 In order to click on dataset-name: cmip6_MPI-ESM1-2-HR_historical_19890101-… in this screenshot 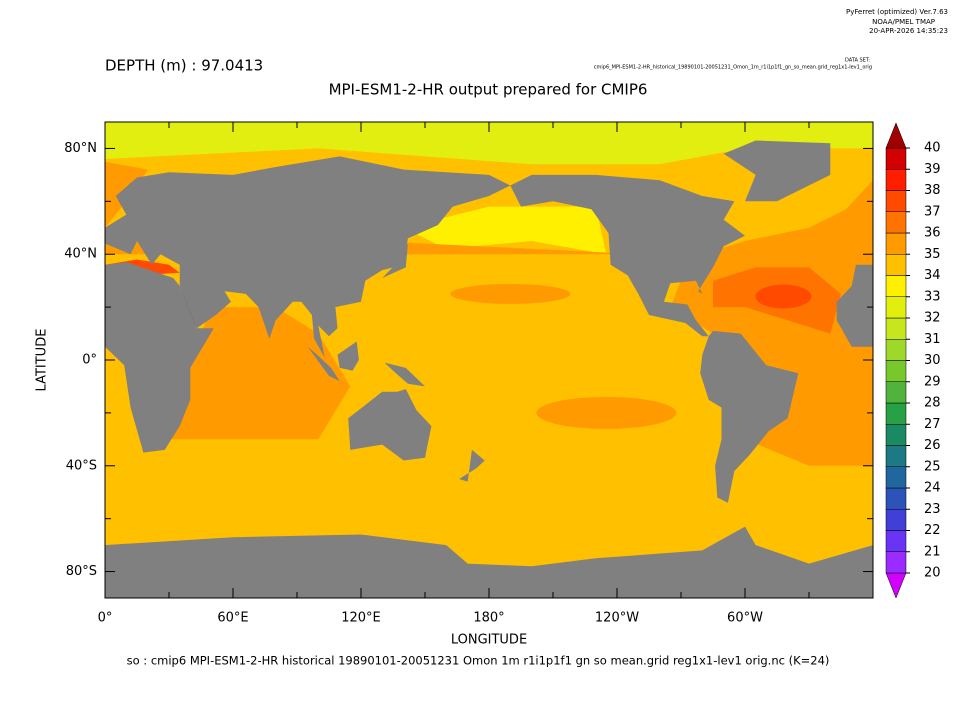, I will do `click(733, 68)`.